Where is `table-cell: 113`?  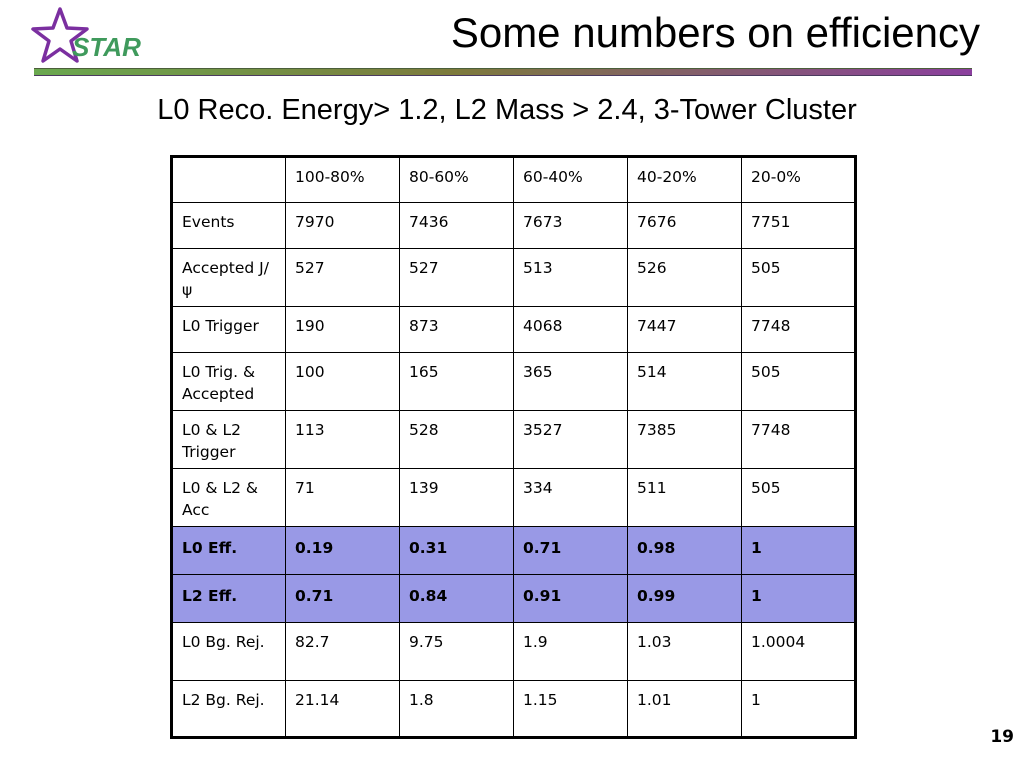
table-cell: 113 is located at coordinates (342, 439).